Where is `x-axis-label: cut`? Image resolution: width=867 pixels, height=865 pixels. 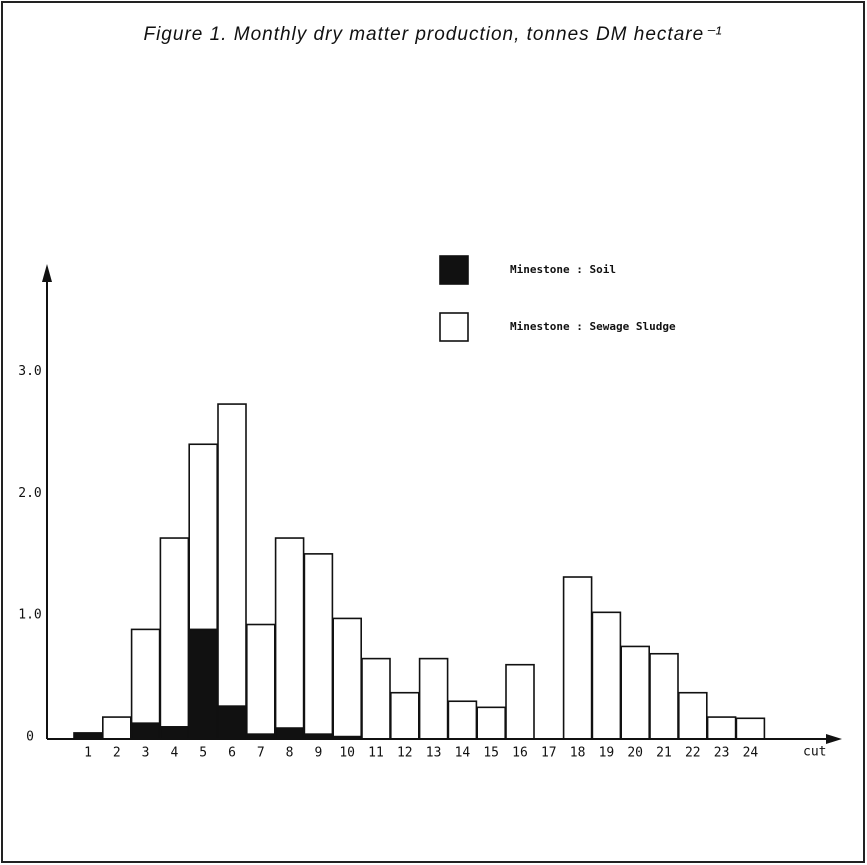
x-axis-label: cut is located at coordinates (814, 752).